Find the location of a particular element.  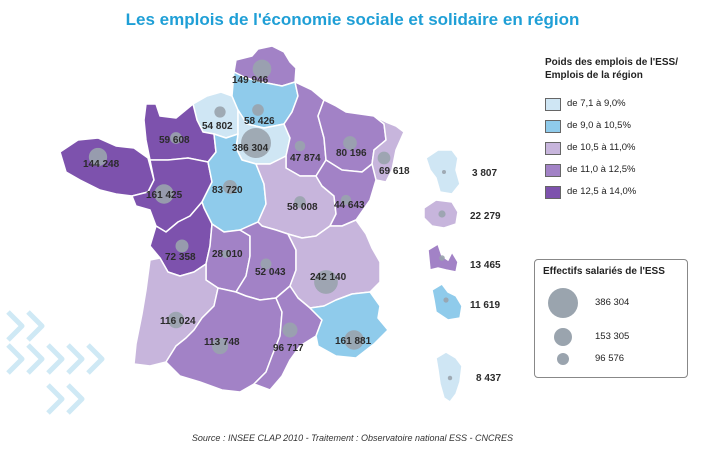

label-provence-alpes-cote-azur: 161 881 is located at coordinates (353, 341).